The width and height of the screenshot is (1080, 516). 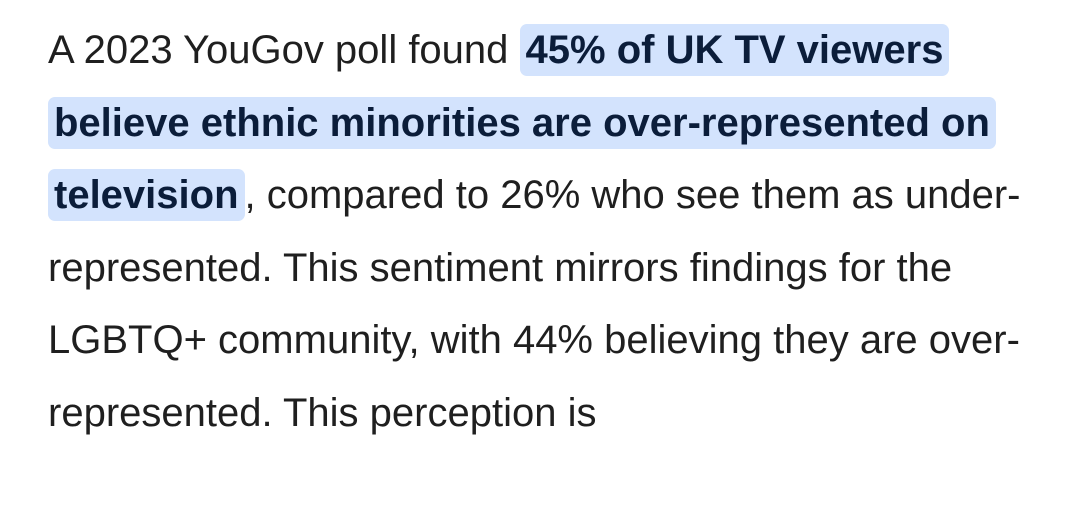 I want to click on response-text-before-highlight: A 2023 YouGov poll found, so click(x=284, y=50).